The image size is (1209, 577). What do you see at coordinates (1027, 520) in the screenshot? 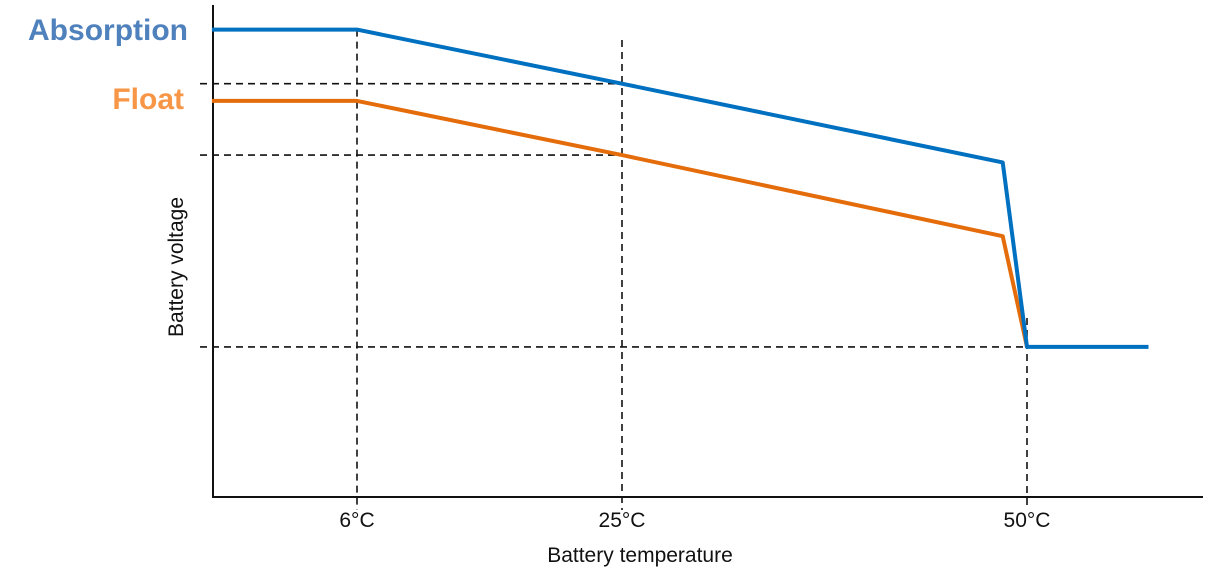
I see `x-tick-label: 50°C` at bounding box center [1027, 520].